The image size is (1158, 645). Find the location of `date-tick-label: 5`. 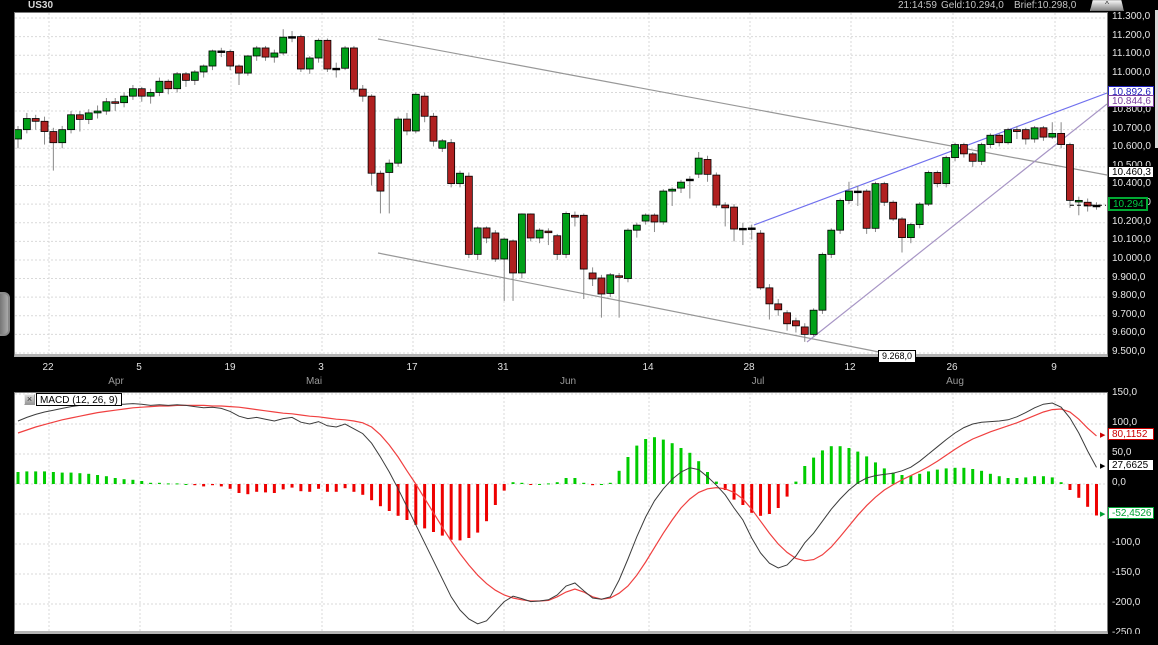

date-tick-label: 5 is located at coordinates (139, 367).